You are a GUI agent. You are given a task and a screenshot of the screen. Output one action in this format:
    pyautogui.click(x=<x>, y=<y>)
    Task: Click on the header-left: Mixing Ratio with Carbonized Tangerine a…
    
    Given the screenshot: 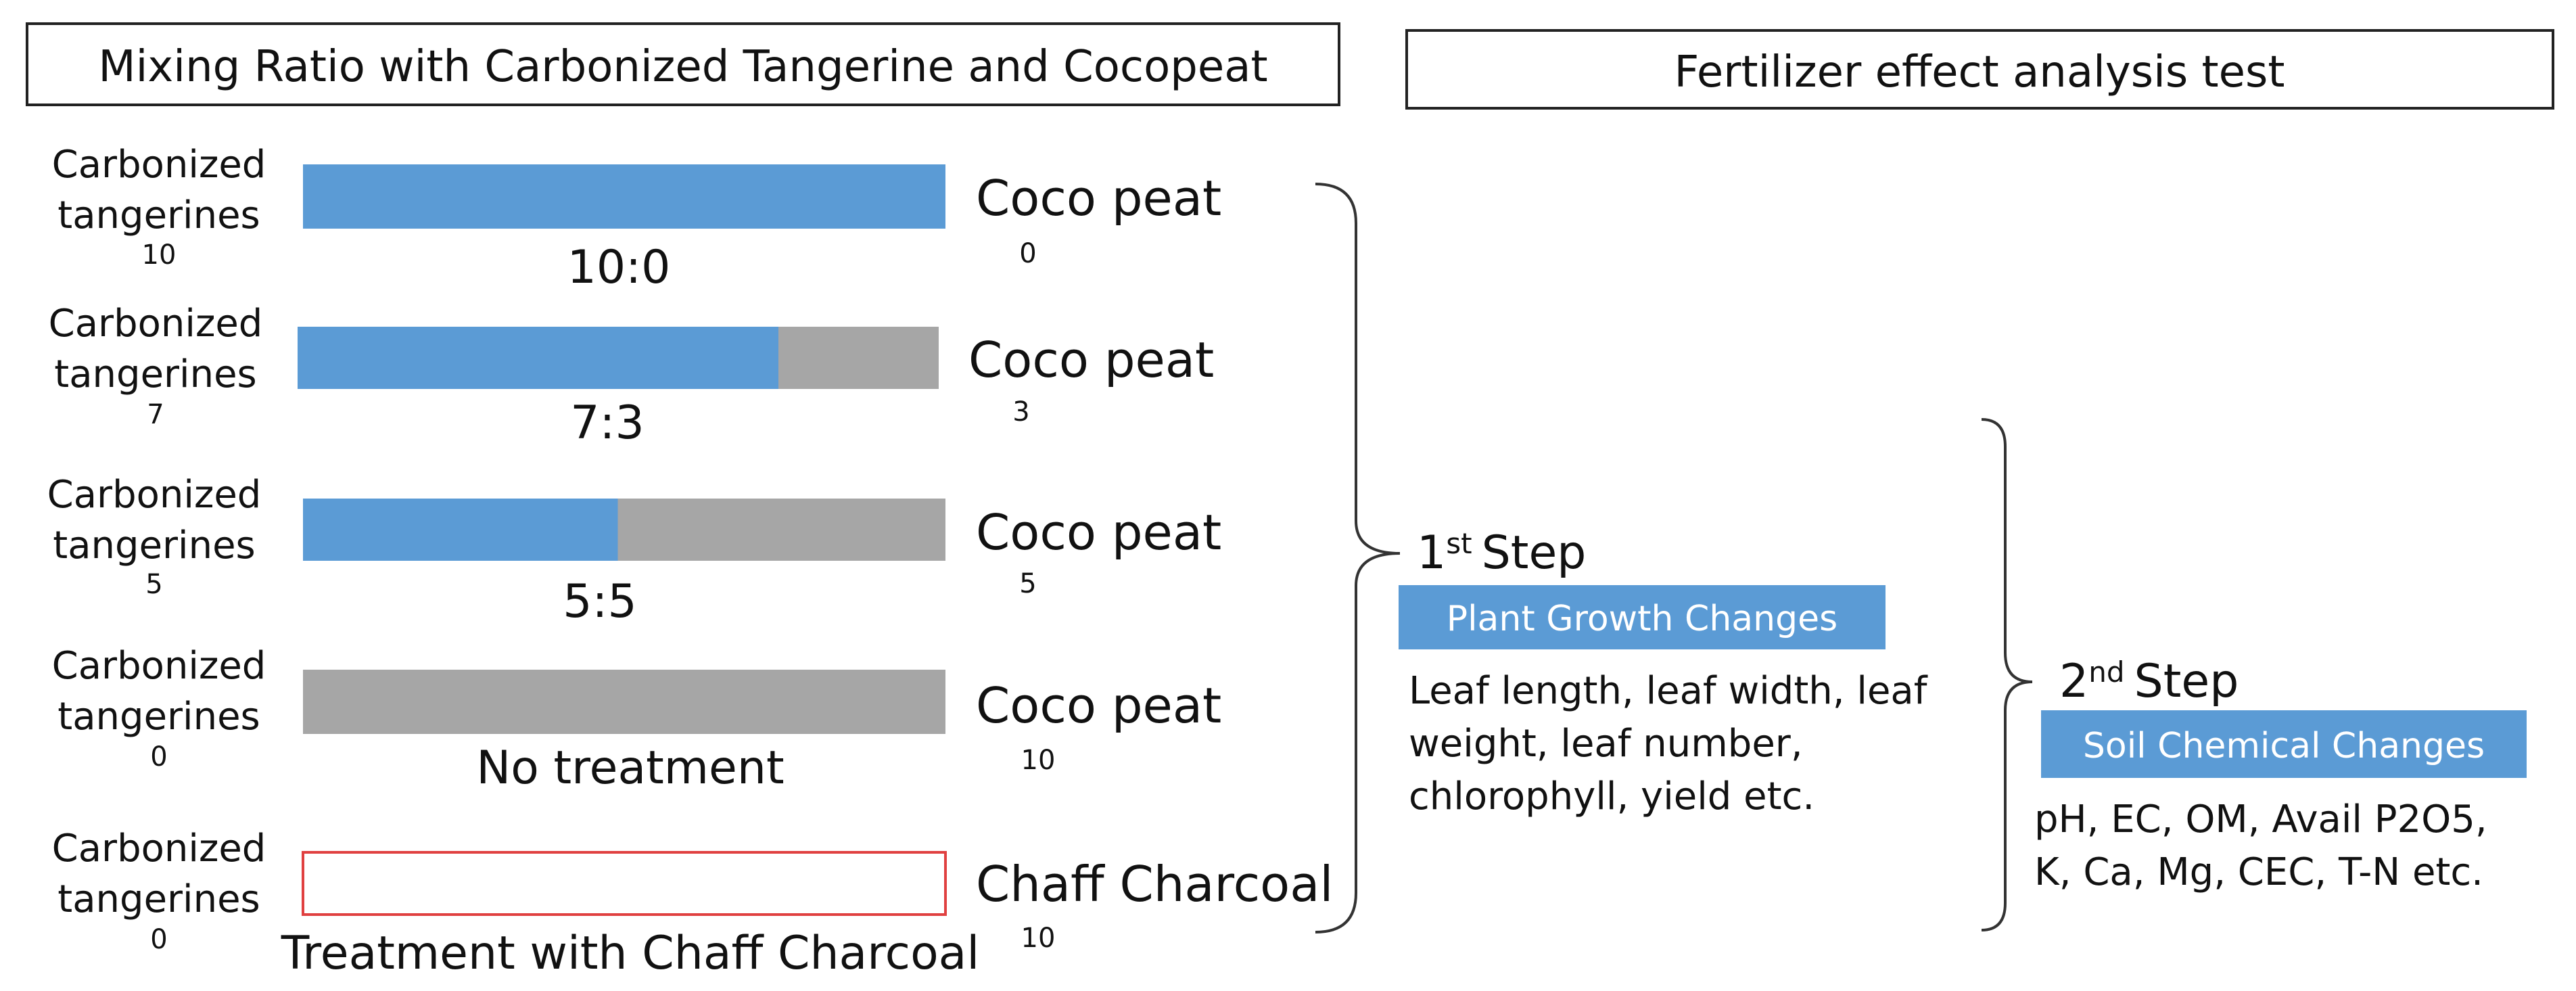 What is the action you would take?
    pyautogui.click(x=683, y=64)
    